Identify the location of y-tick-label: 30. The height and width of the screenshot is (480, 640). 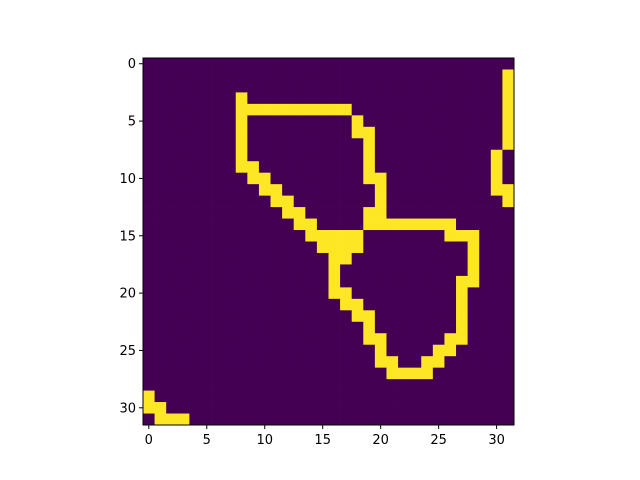
(127, 408).